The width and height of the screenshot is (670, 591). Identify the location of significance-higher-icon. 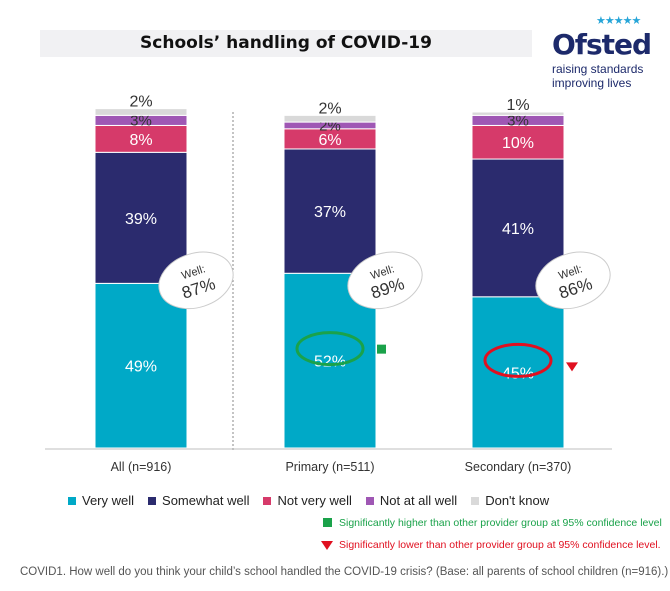
(327, 522).